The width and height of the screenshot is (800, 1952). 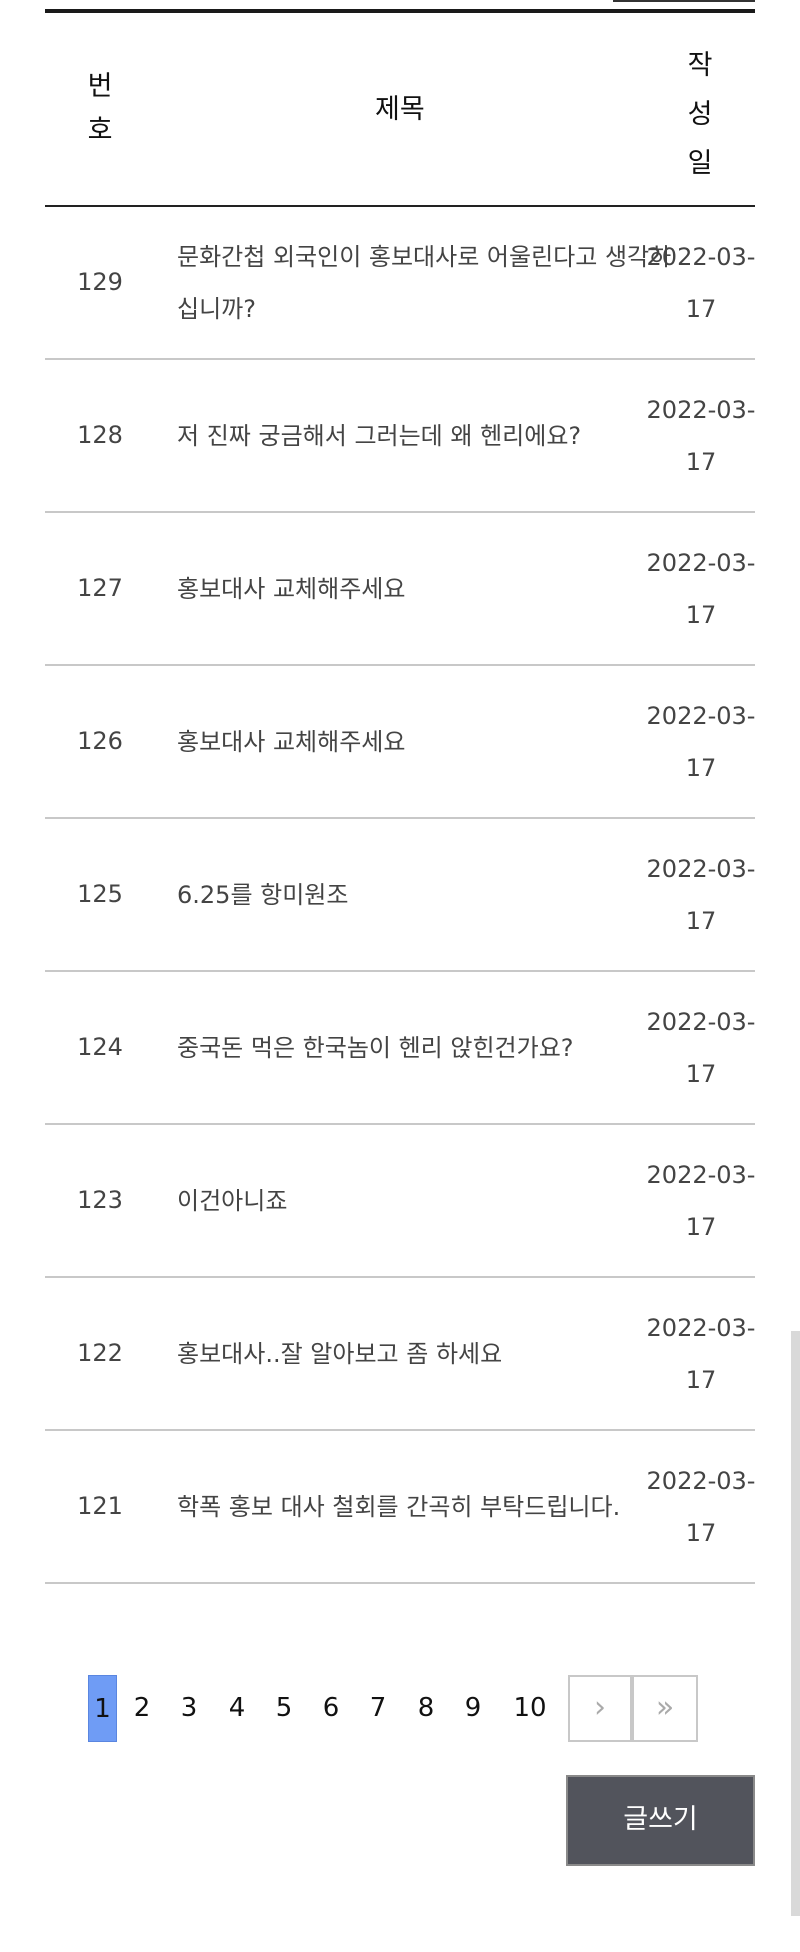 I want to click on post-number: 128, so click(x=100, y=435).